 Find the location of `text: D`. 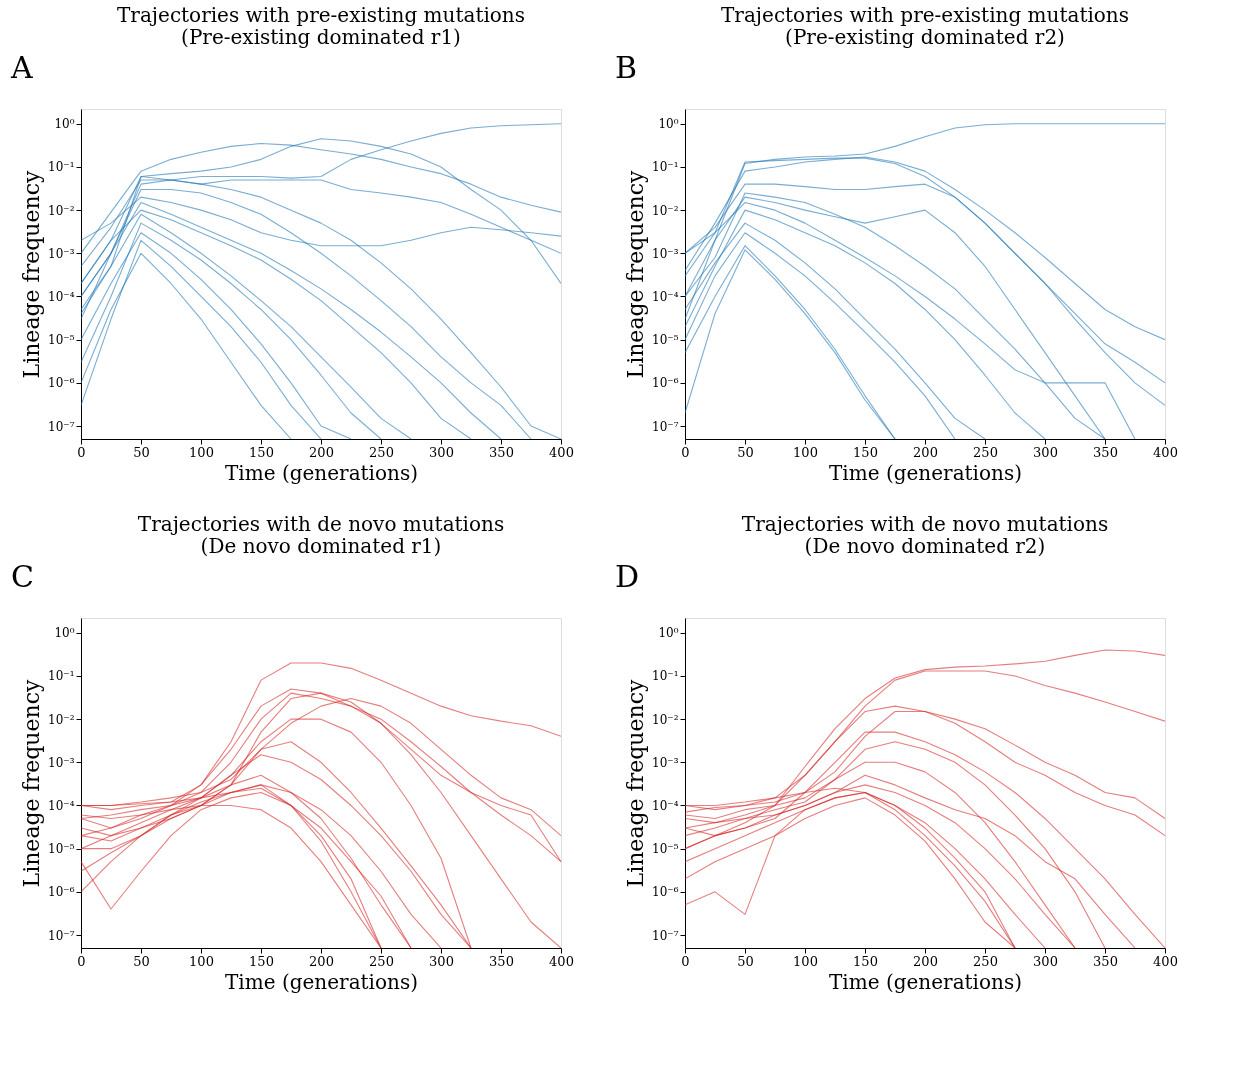

text: D is located at coordinates (627, 576).